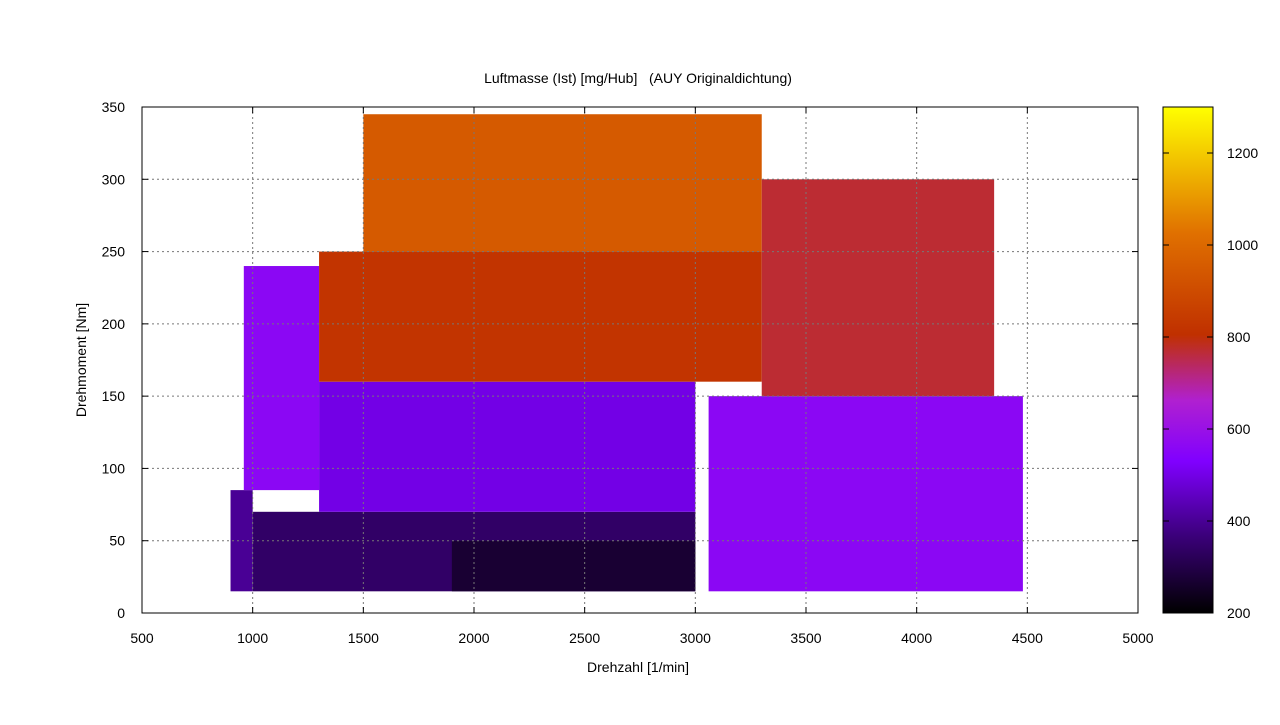  I want to click on colorbar-tick-label: 1200, so click(1242, 153).